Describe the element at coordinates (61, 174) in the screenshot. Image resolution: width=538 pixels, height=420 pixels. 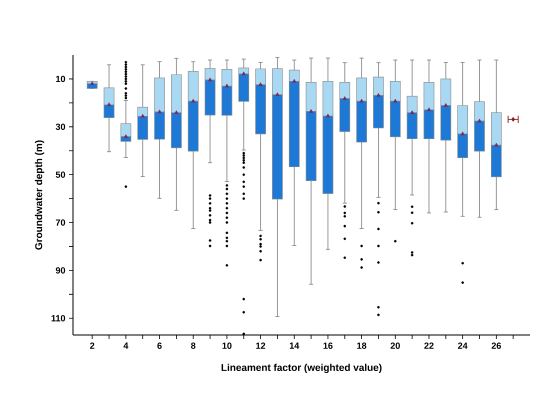
I see `y-tick-label: 50` at that location.